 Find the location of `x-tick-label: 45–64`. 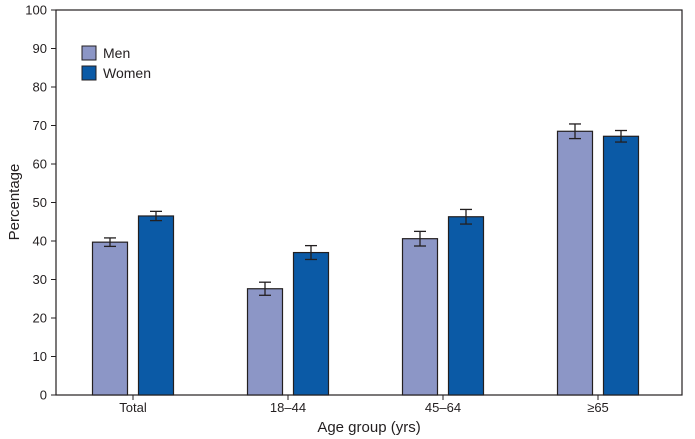

x-tick-label: 45–64 is located at coordinates (443, 407).